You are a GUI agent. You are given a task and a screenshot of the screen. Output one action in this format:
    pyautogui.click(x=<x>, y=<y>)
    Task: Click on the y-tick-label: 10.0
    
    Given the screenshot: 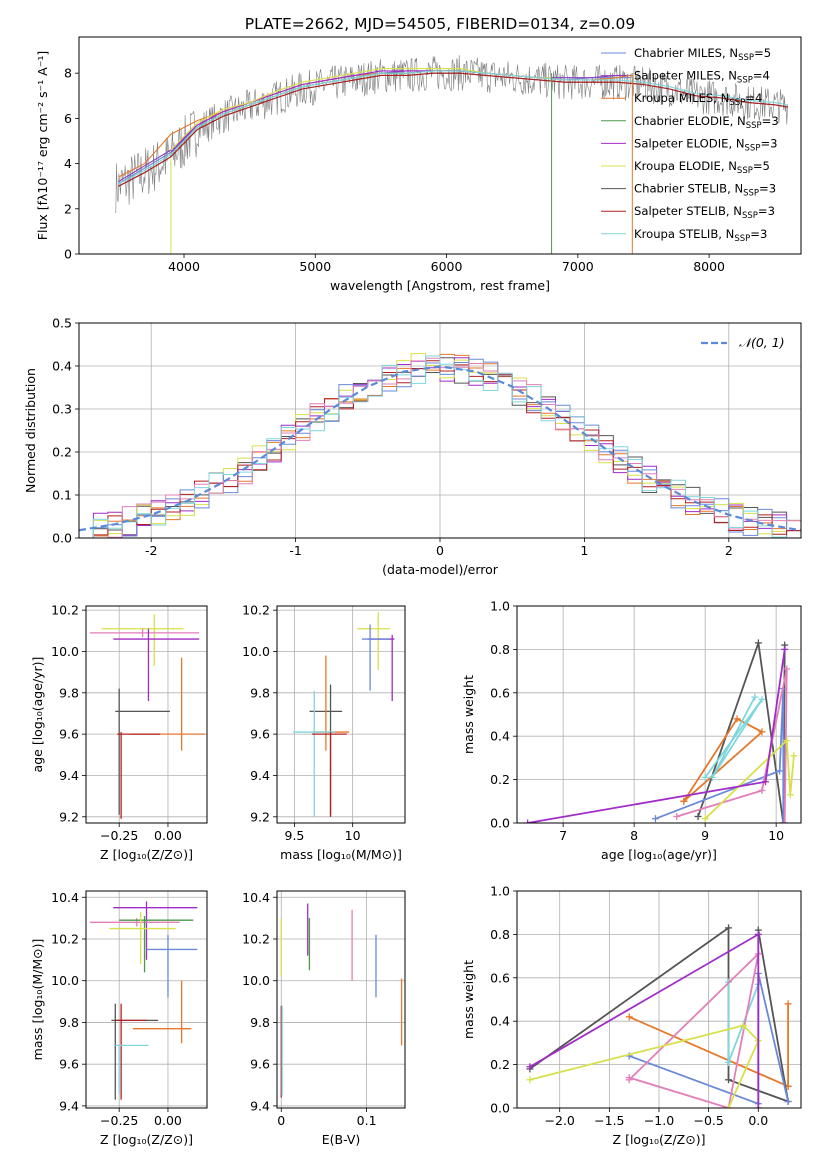 What is the action you would take?
    pyautogui.click(x=256, y=980)
    